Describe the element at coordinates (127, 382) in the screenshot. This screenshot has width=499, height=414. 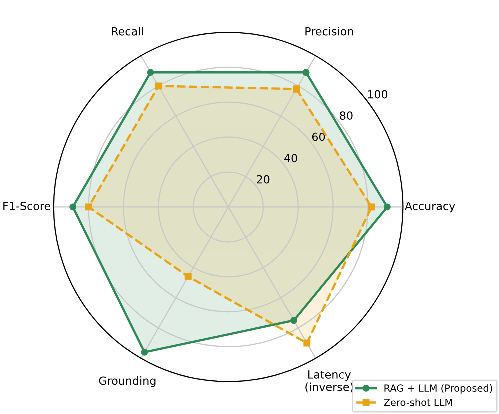
I see `spoke-label: Grounding` at that location.